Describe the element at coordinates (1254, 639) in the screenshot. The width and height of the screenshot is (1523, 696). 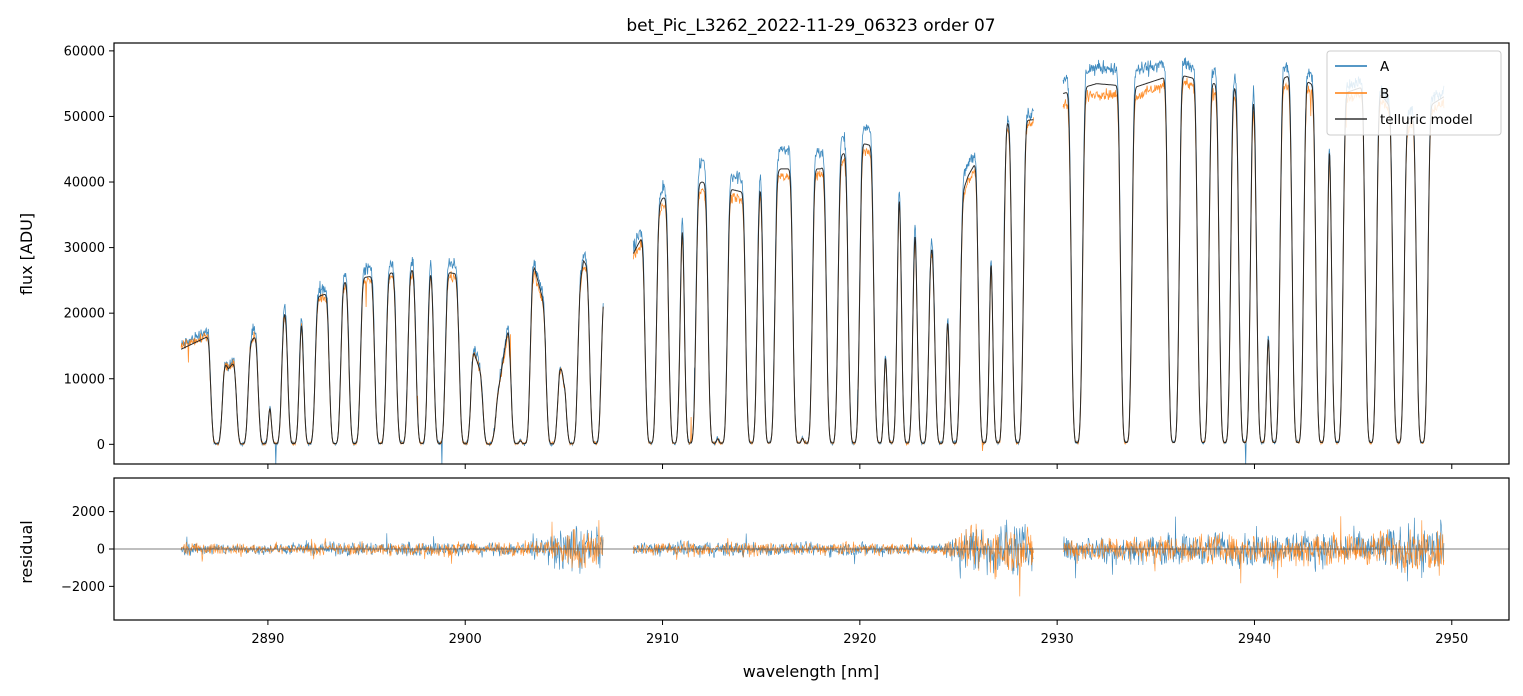
I see `residual-x-tick-label: 2940` at that location.